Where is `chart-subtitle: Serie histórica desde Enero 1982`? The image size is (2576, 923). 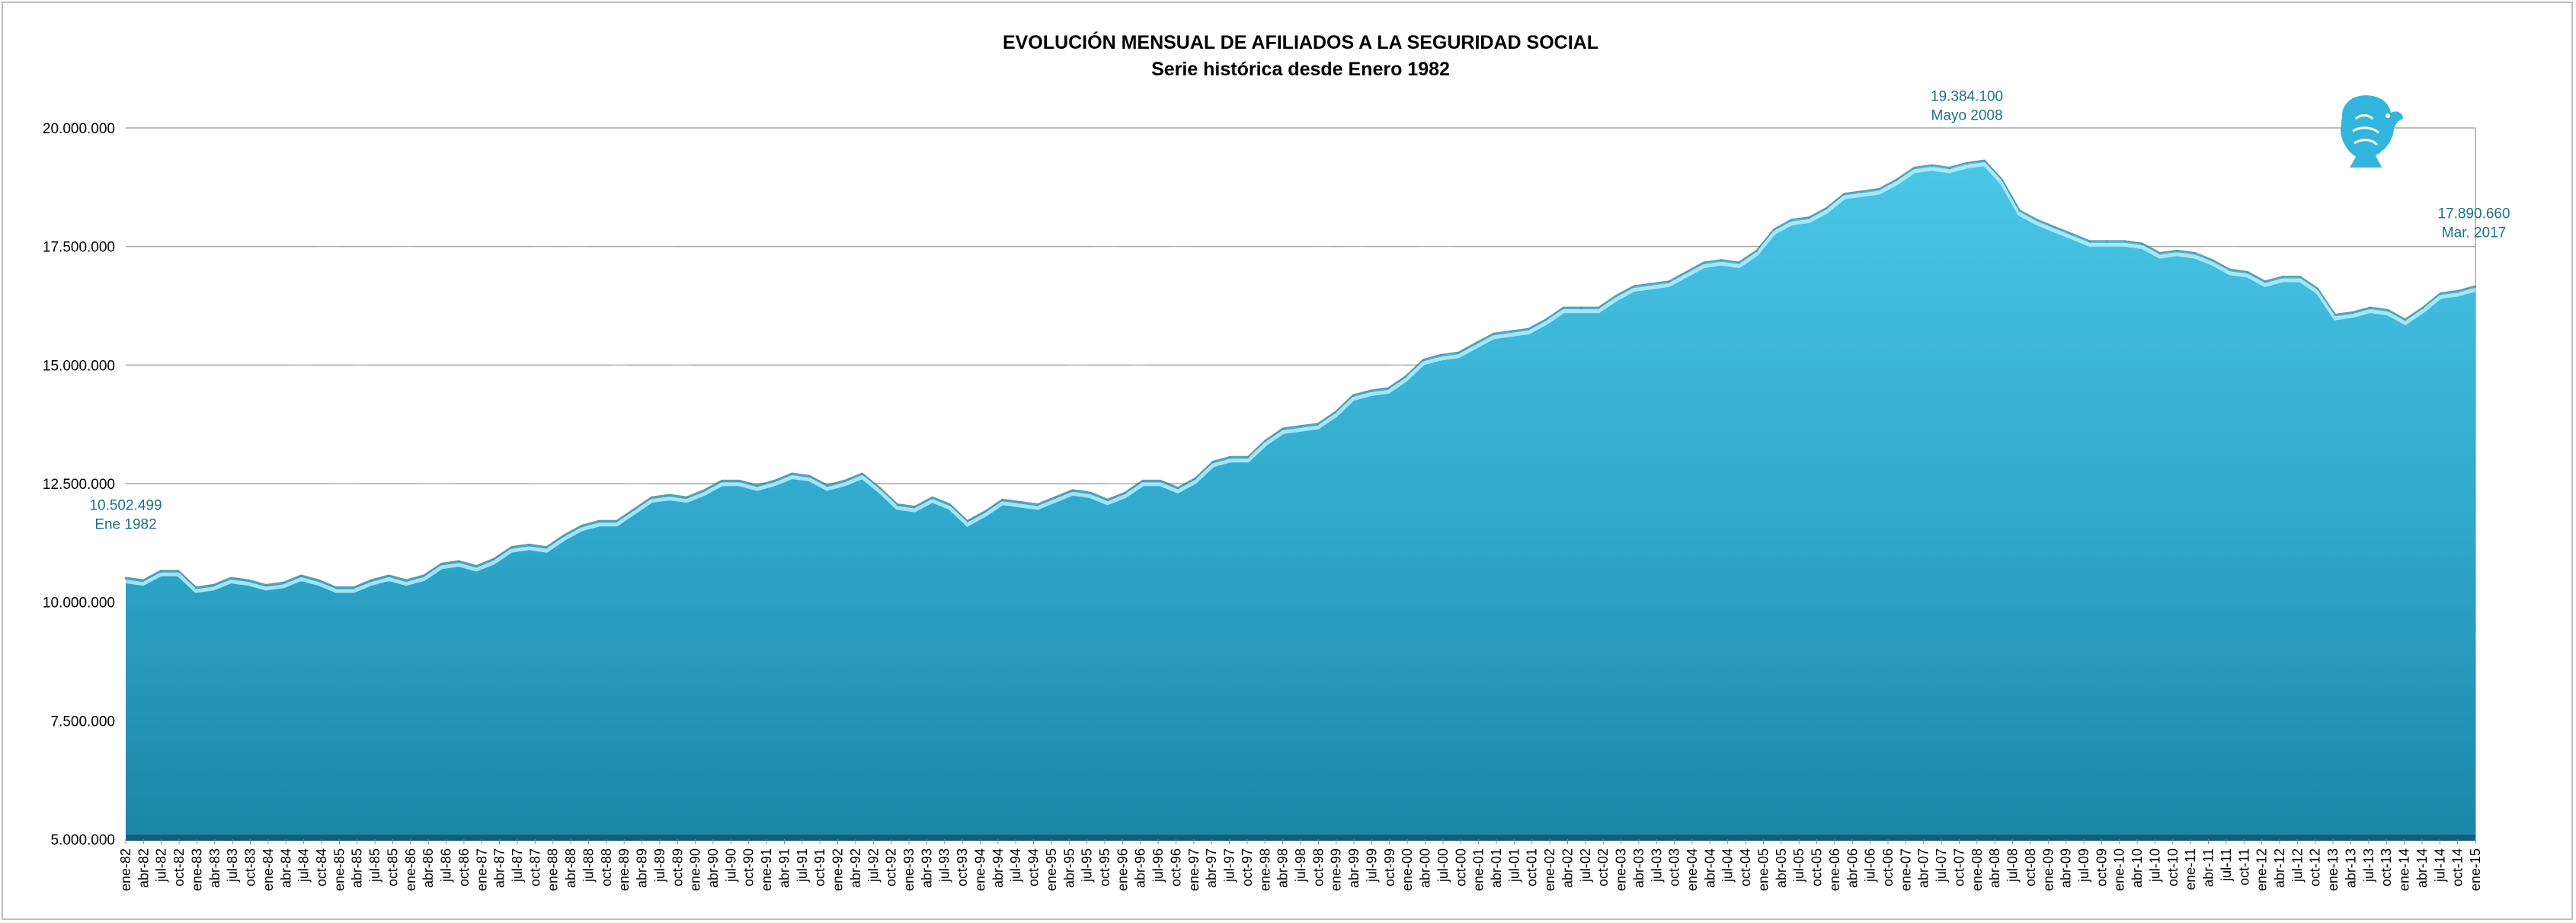 chart-subtitle: Serie histórica desde Enero 1982 is located at coordinates (1300, 69).